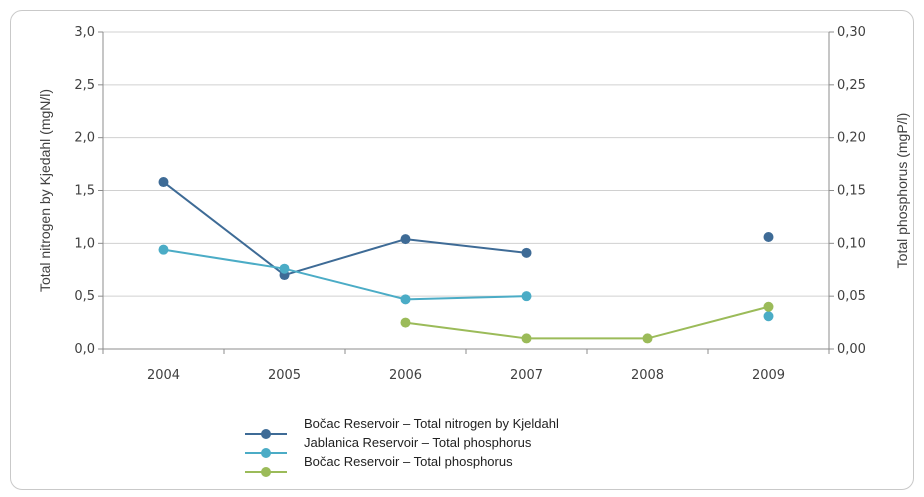 The image size is (924, 497). What do you see at coordinates (408, 461) in the screenshot?
I see `legend-label: Bočac Reservoir – Total phosphorus` at bounding box center [408, 461].